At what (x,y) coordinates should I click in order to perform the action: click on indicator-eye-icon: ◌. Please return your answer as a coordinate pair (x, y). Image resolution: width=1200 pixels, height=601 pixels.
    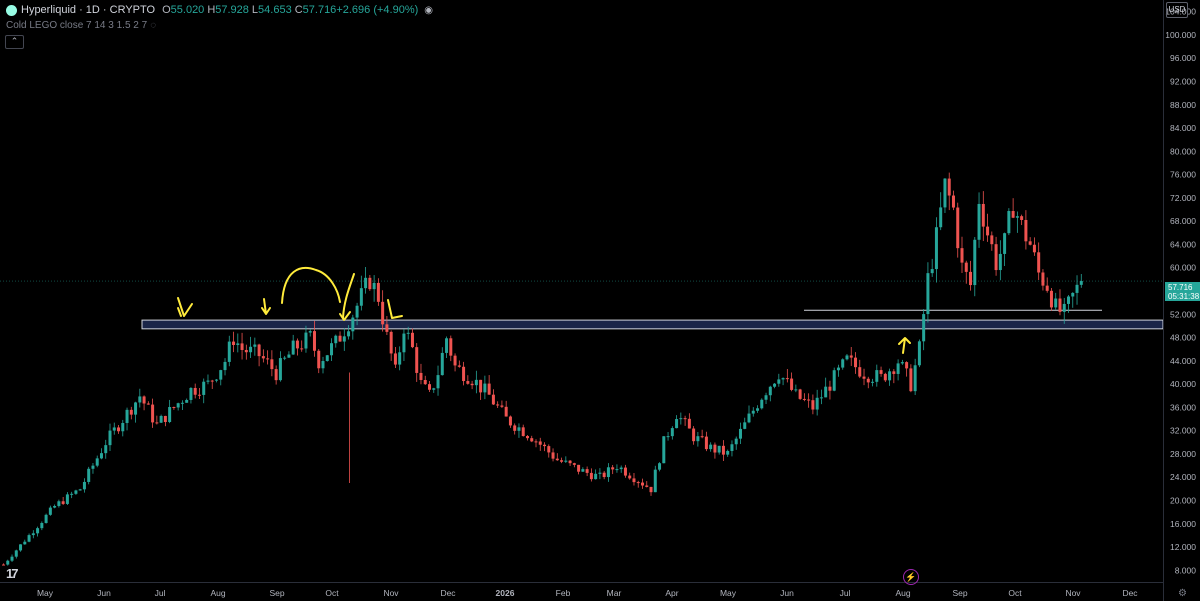
    Looking at the image, I should click on (153, 25).